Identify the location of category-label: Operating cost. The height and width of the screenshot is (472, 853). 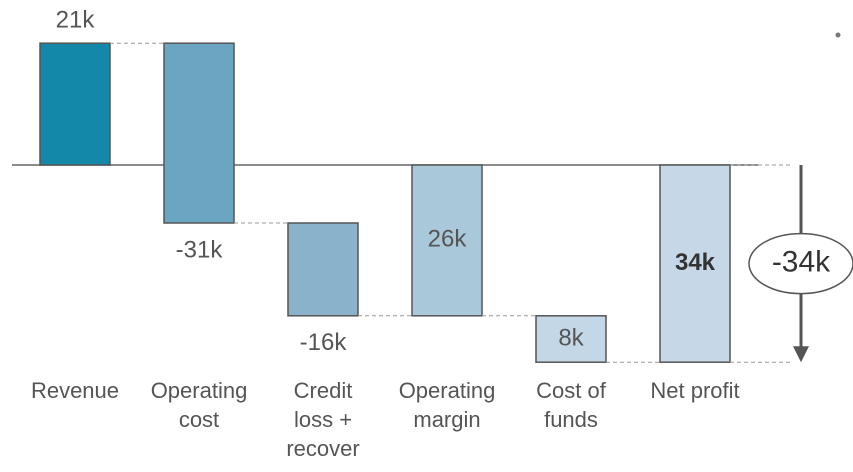
(199, 405).